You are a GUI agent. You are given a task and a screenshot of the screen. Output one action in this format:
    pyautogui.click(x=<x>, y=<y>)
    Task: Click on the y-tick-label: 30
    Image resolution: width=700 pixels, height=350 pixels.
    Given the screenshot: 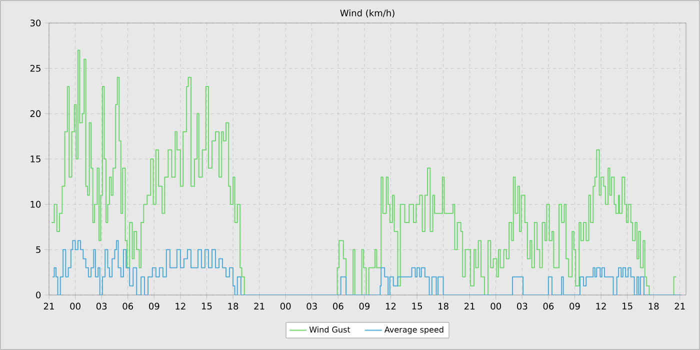 What is the action you would take?
    pyautogui.click(x=35, y=23)
    